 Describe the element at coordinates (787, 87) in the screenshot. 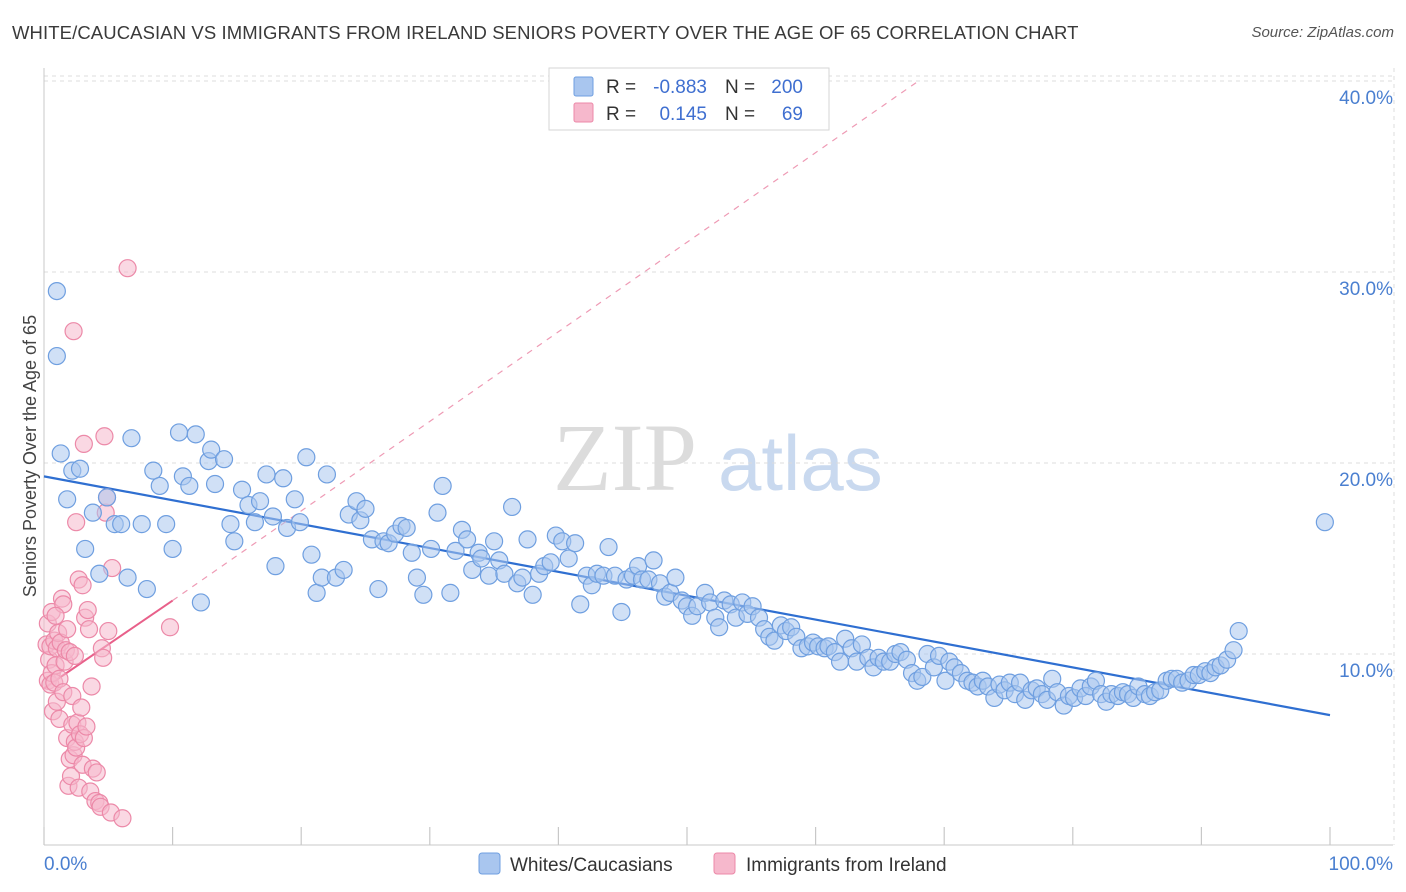

I see `legend-n-value: 200` at that location.